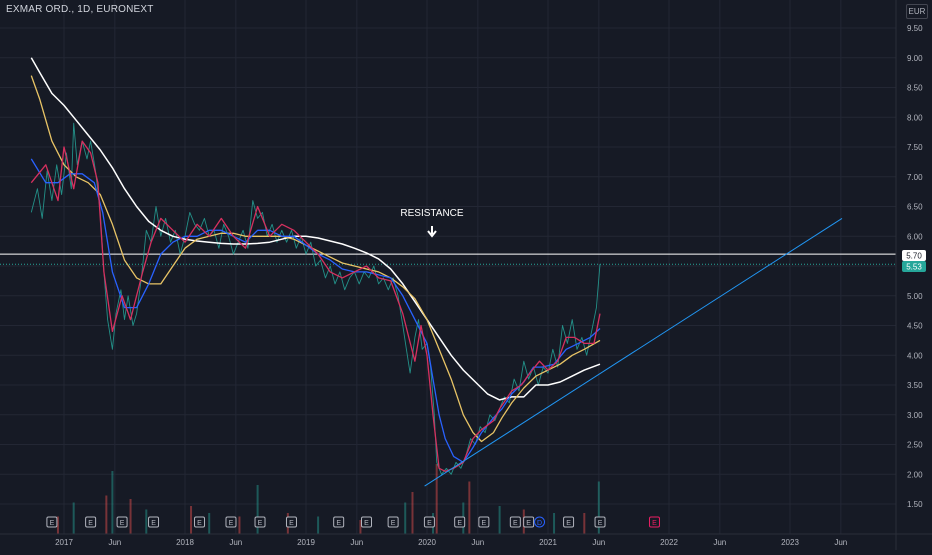 The image size is (932, 555). I want to click on y-tick-label: 2.50, so click(915, 445).